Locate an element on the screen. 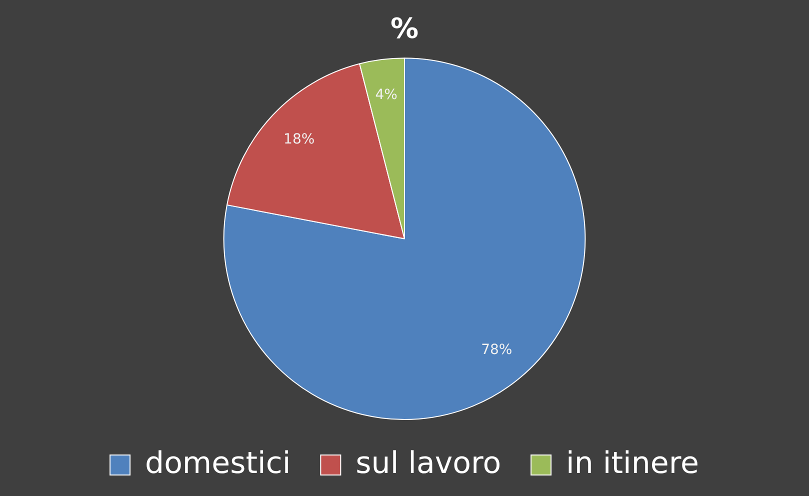 The width and height of the screenshot is (809, 496). legend-label: in itinere is located at coordinates (632, 463).